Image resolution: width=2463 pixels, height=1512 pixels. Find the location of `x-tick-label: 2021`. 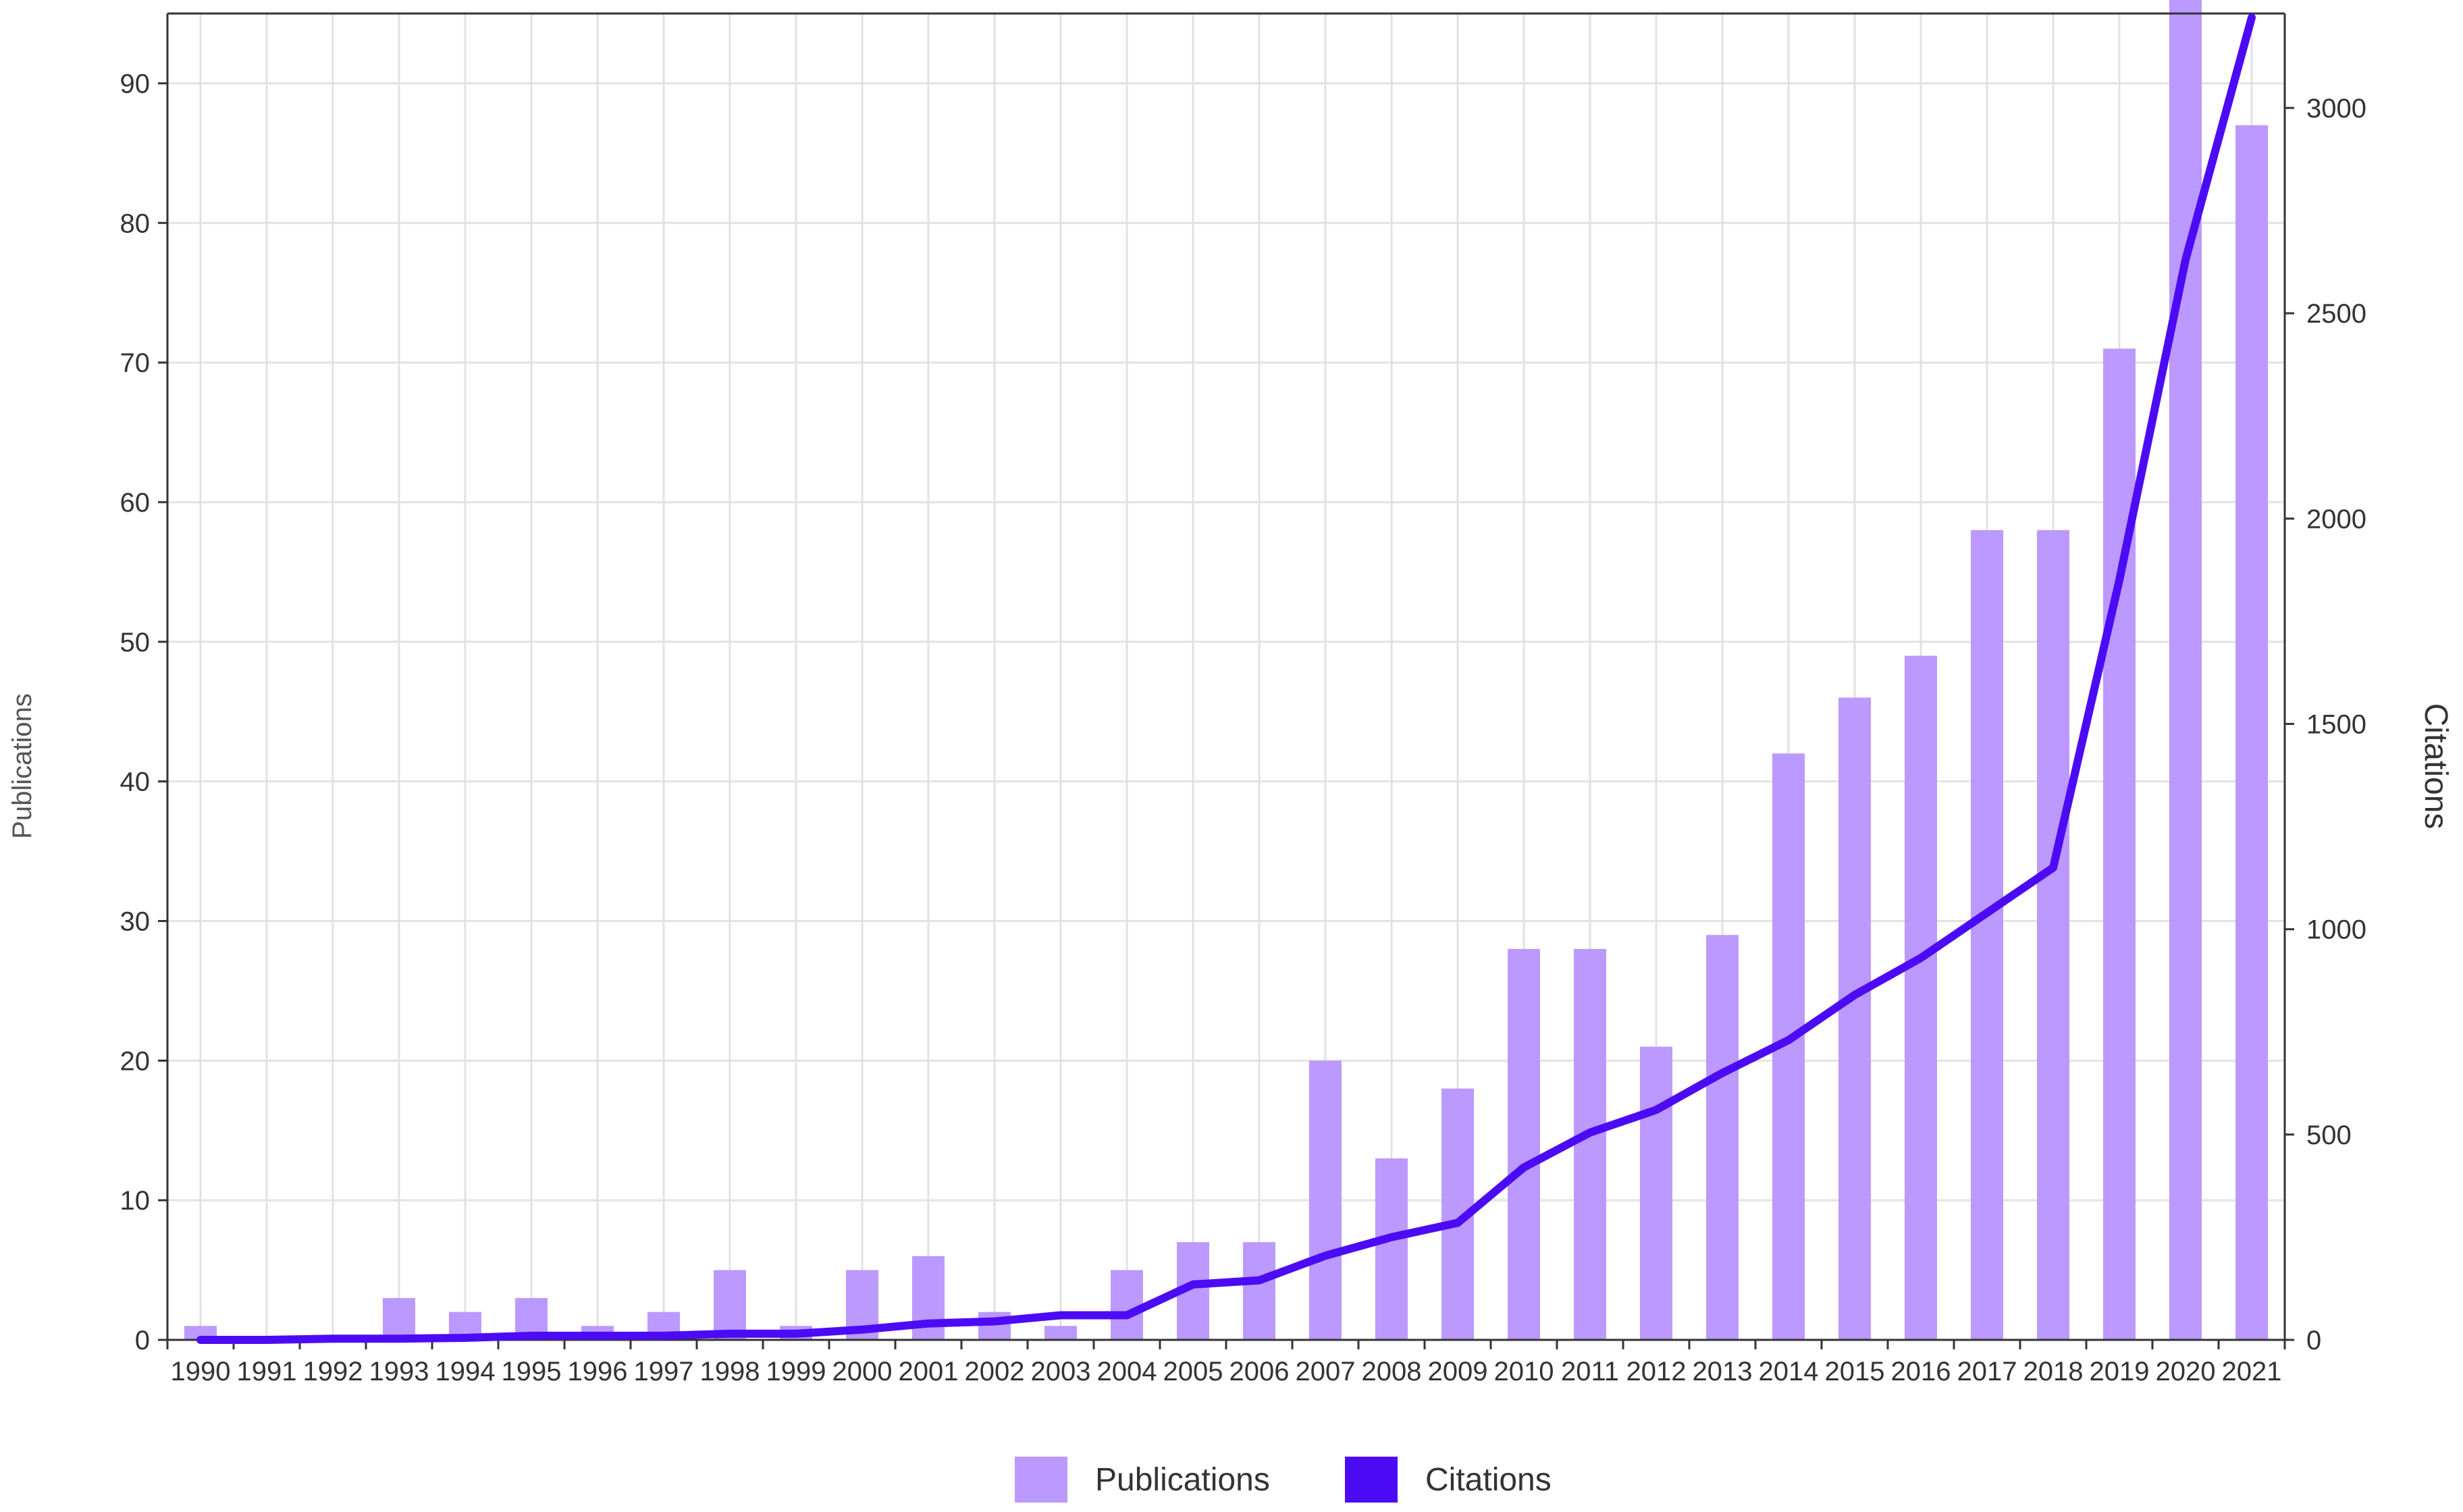

x-tick-label: 2021 is located at coordinates (2252, 1371).